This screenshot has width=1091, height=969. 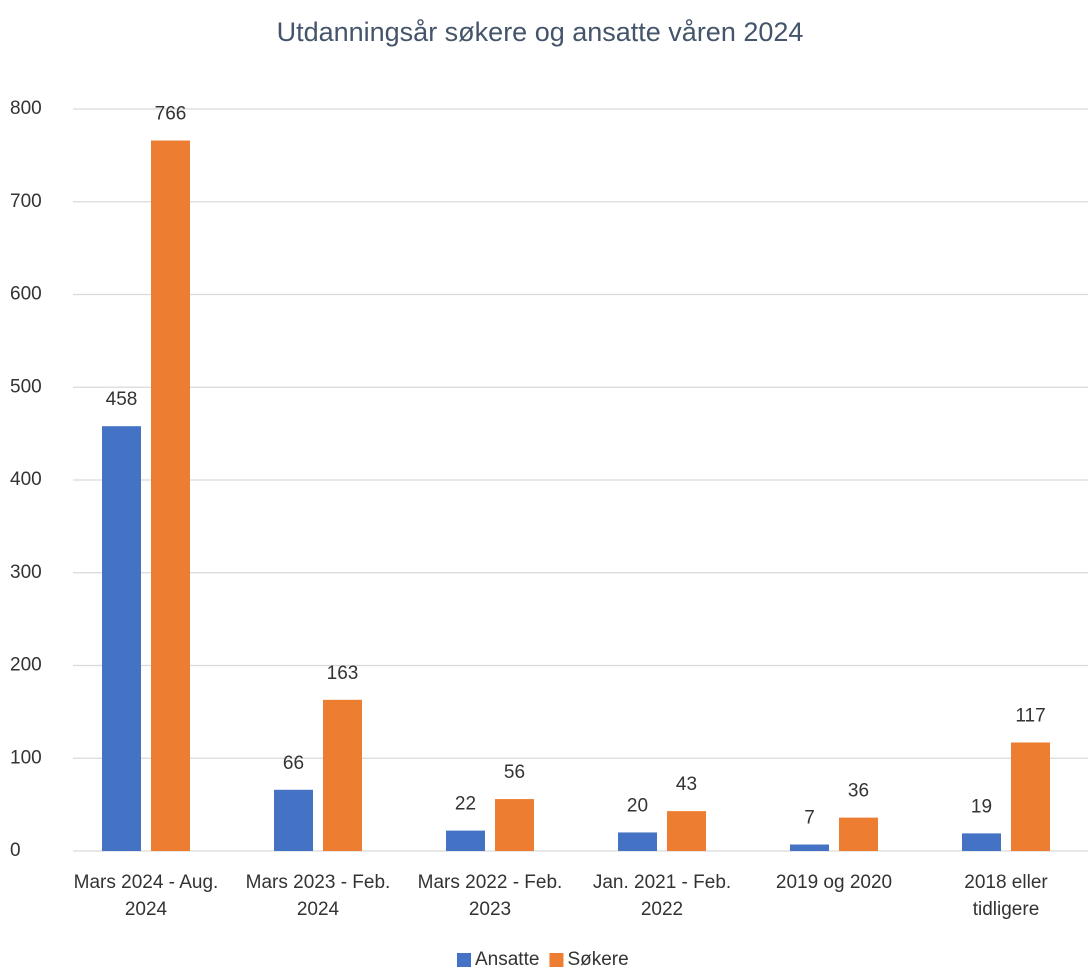 What do you see at coordinates (662, 896) in the screenshot?
I see `x-tick-label: Jan. 2021 - Feb. 2022` at bounding box center [662, 896].